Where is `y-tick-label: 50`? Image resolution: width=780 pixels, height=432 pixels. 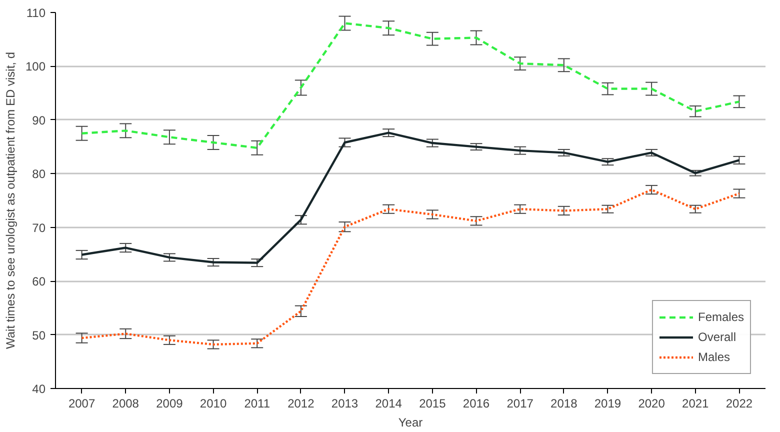
y-tick-label: 50 is located at coordinates (39, 335).